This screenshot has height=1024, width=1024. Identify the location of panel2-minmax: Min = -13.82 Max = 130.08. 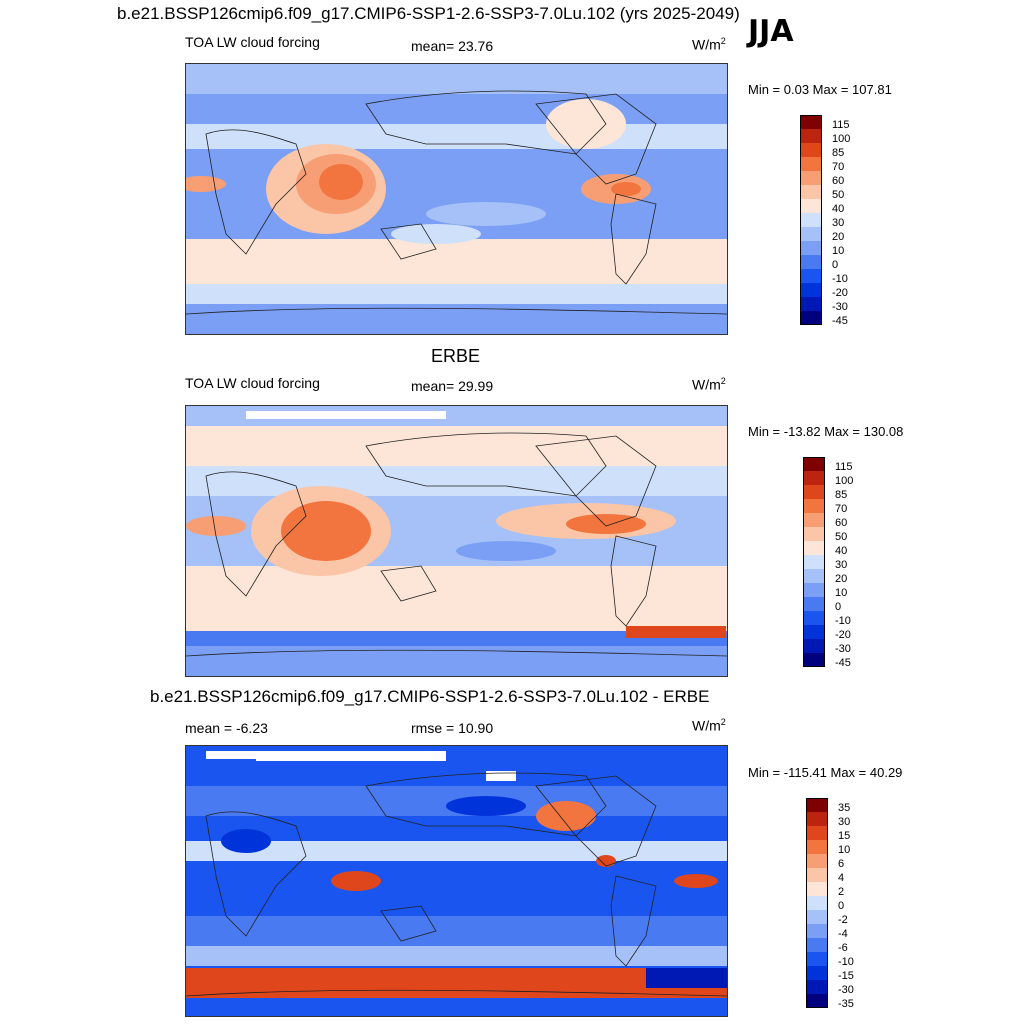
(826, 431).